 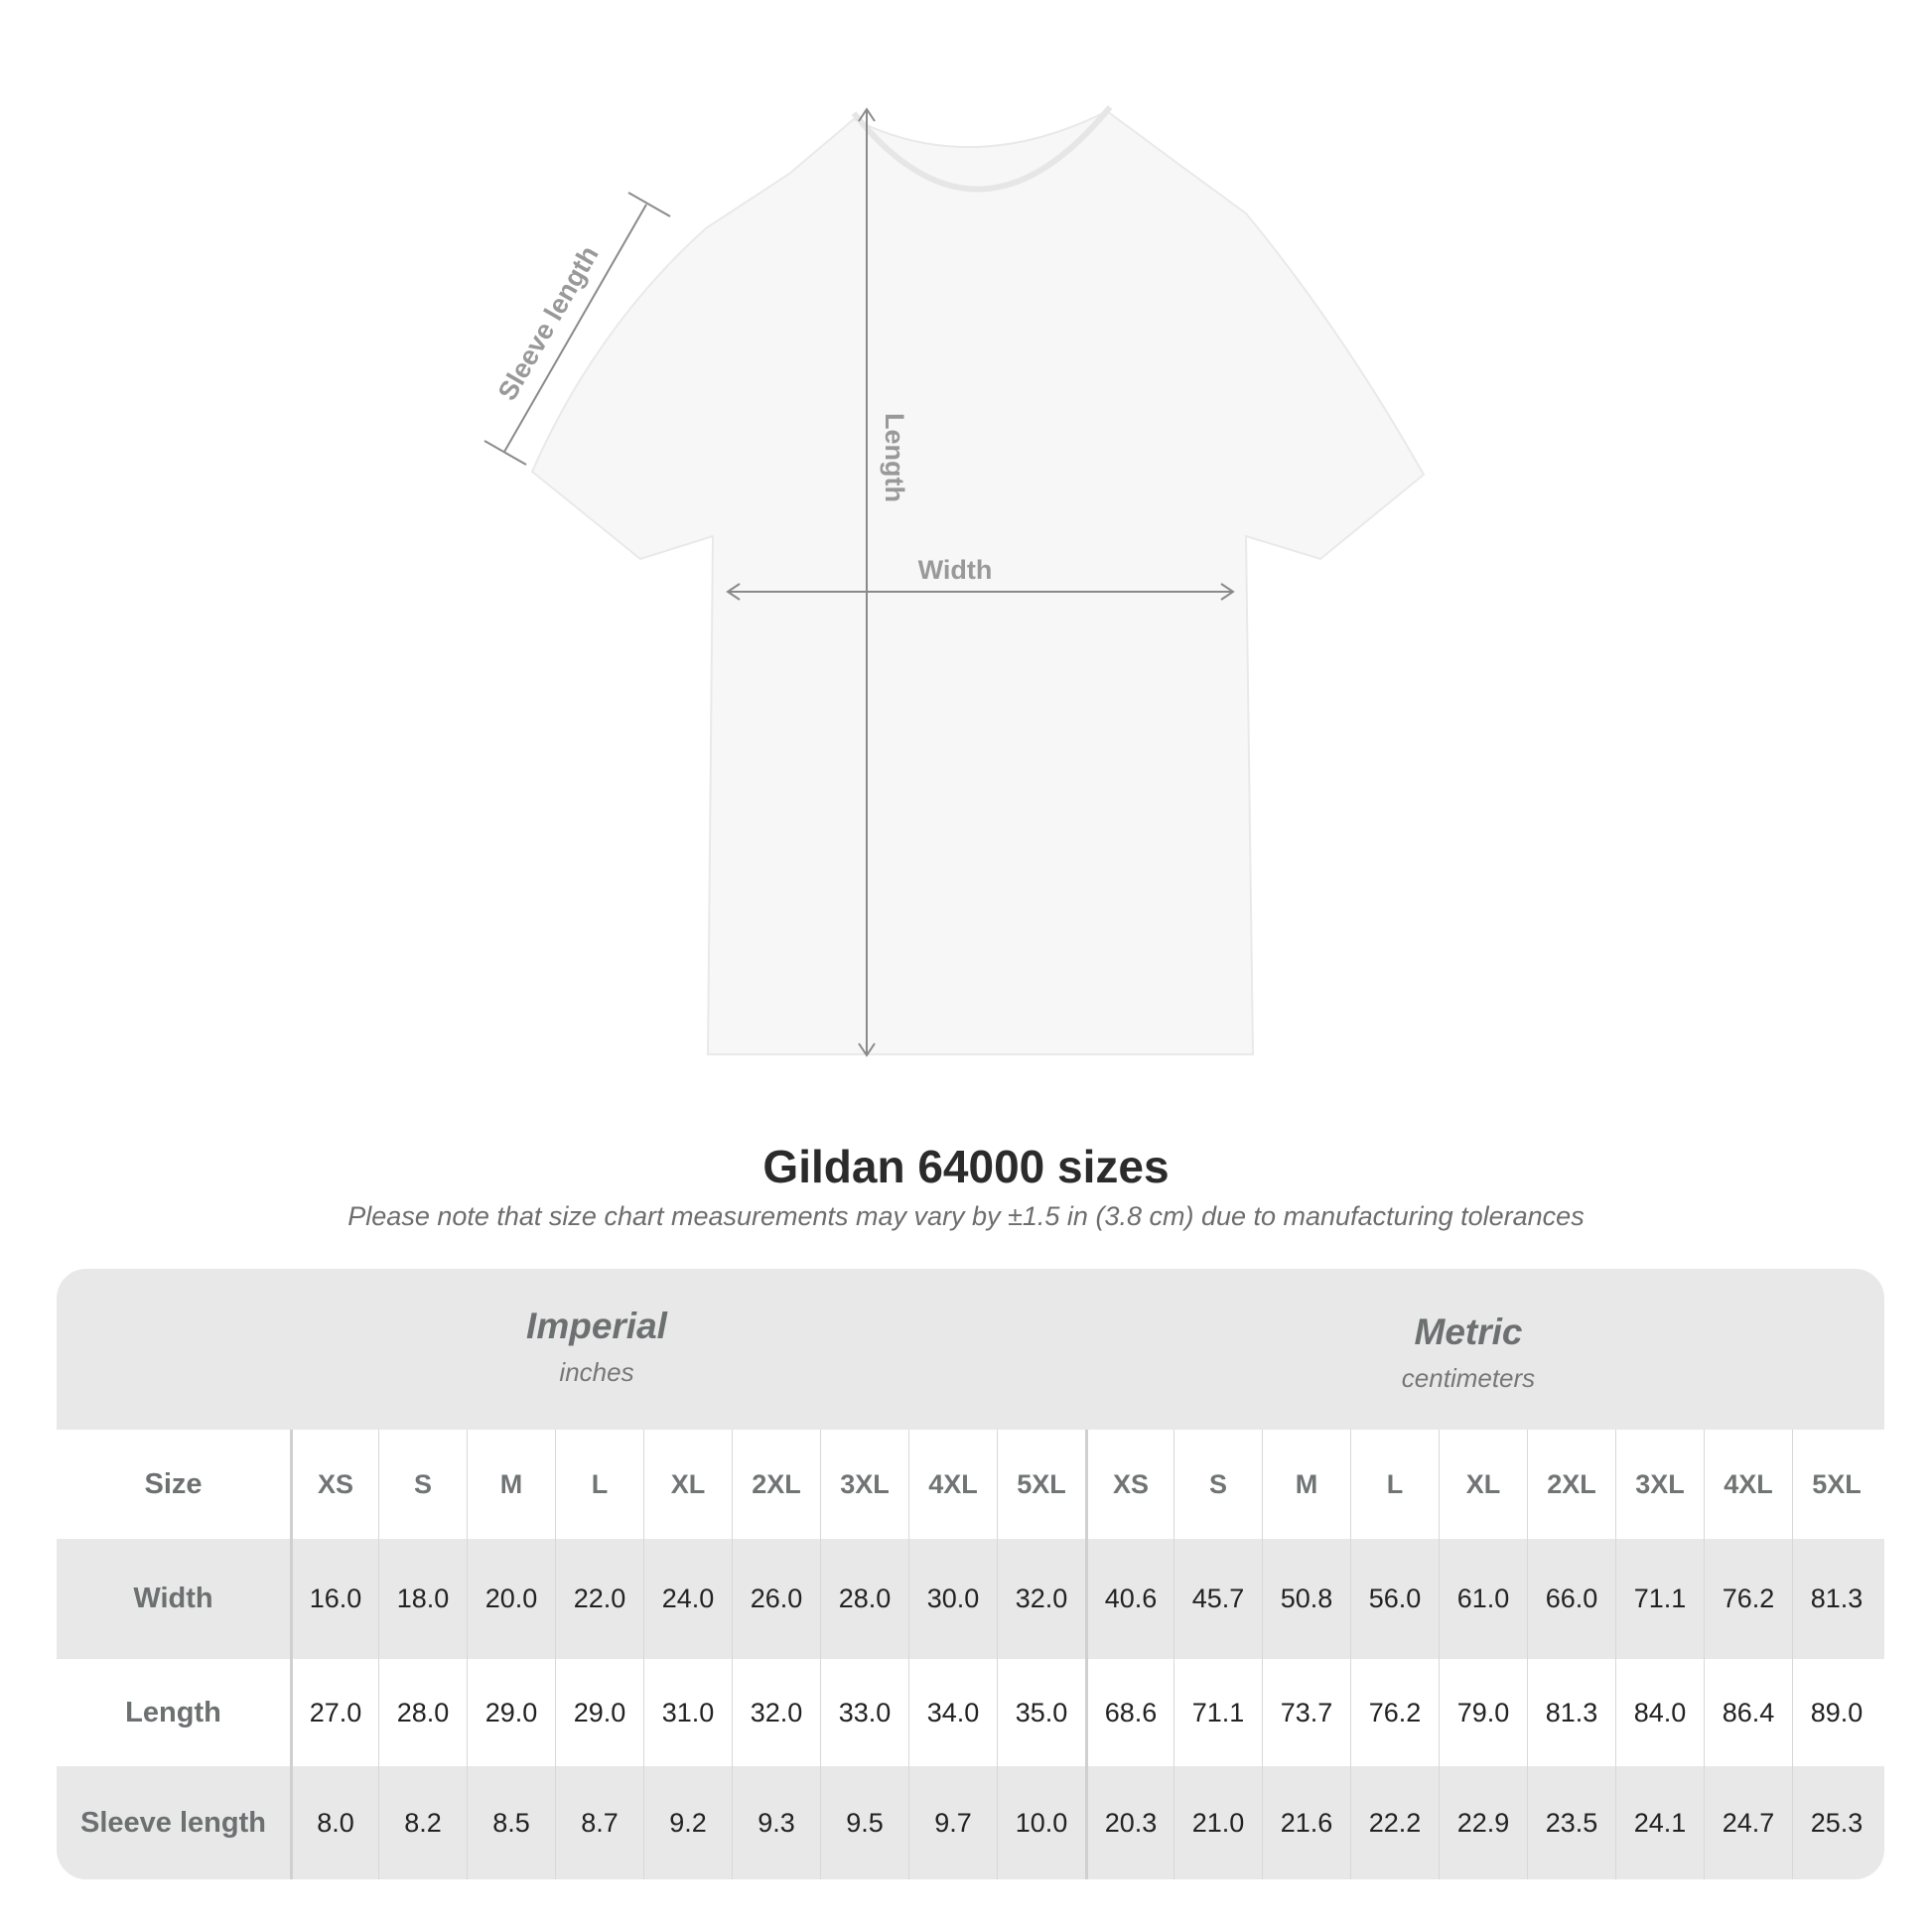 I want to click on value-cell: 50.8, so click(x=1306, y=1599).